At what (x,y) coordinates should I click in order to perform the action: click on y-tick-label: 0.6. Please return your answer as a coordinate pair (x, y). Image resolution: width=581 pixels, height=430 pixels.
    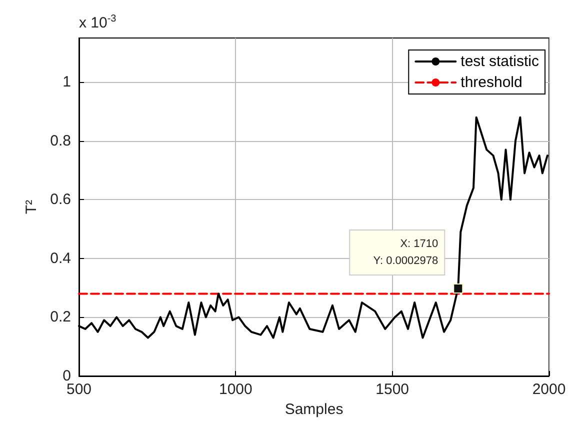
    Looking at the image, I should click on (60, 199).